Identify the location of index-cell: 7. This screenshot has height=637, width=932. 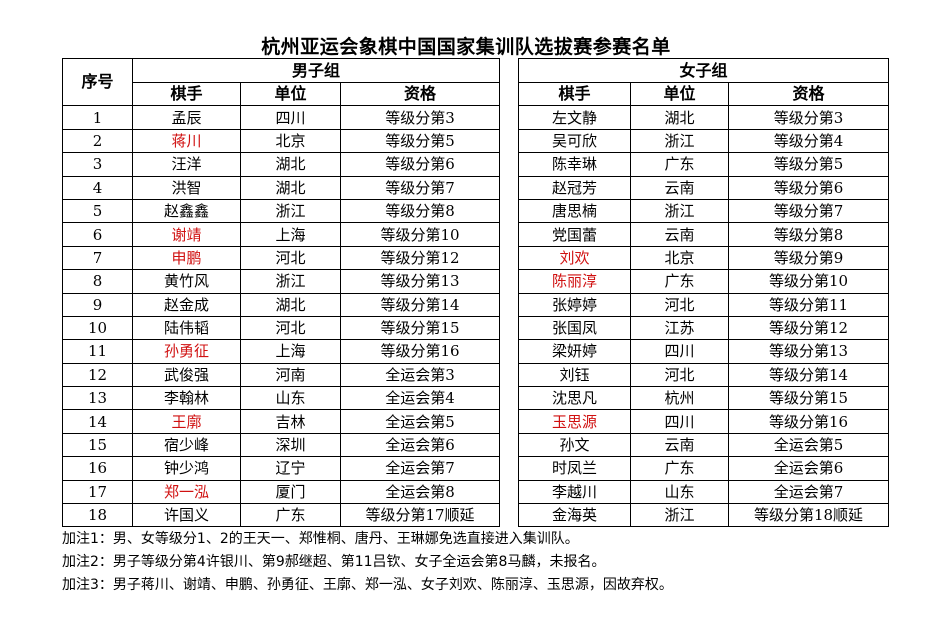
(97, 258).